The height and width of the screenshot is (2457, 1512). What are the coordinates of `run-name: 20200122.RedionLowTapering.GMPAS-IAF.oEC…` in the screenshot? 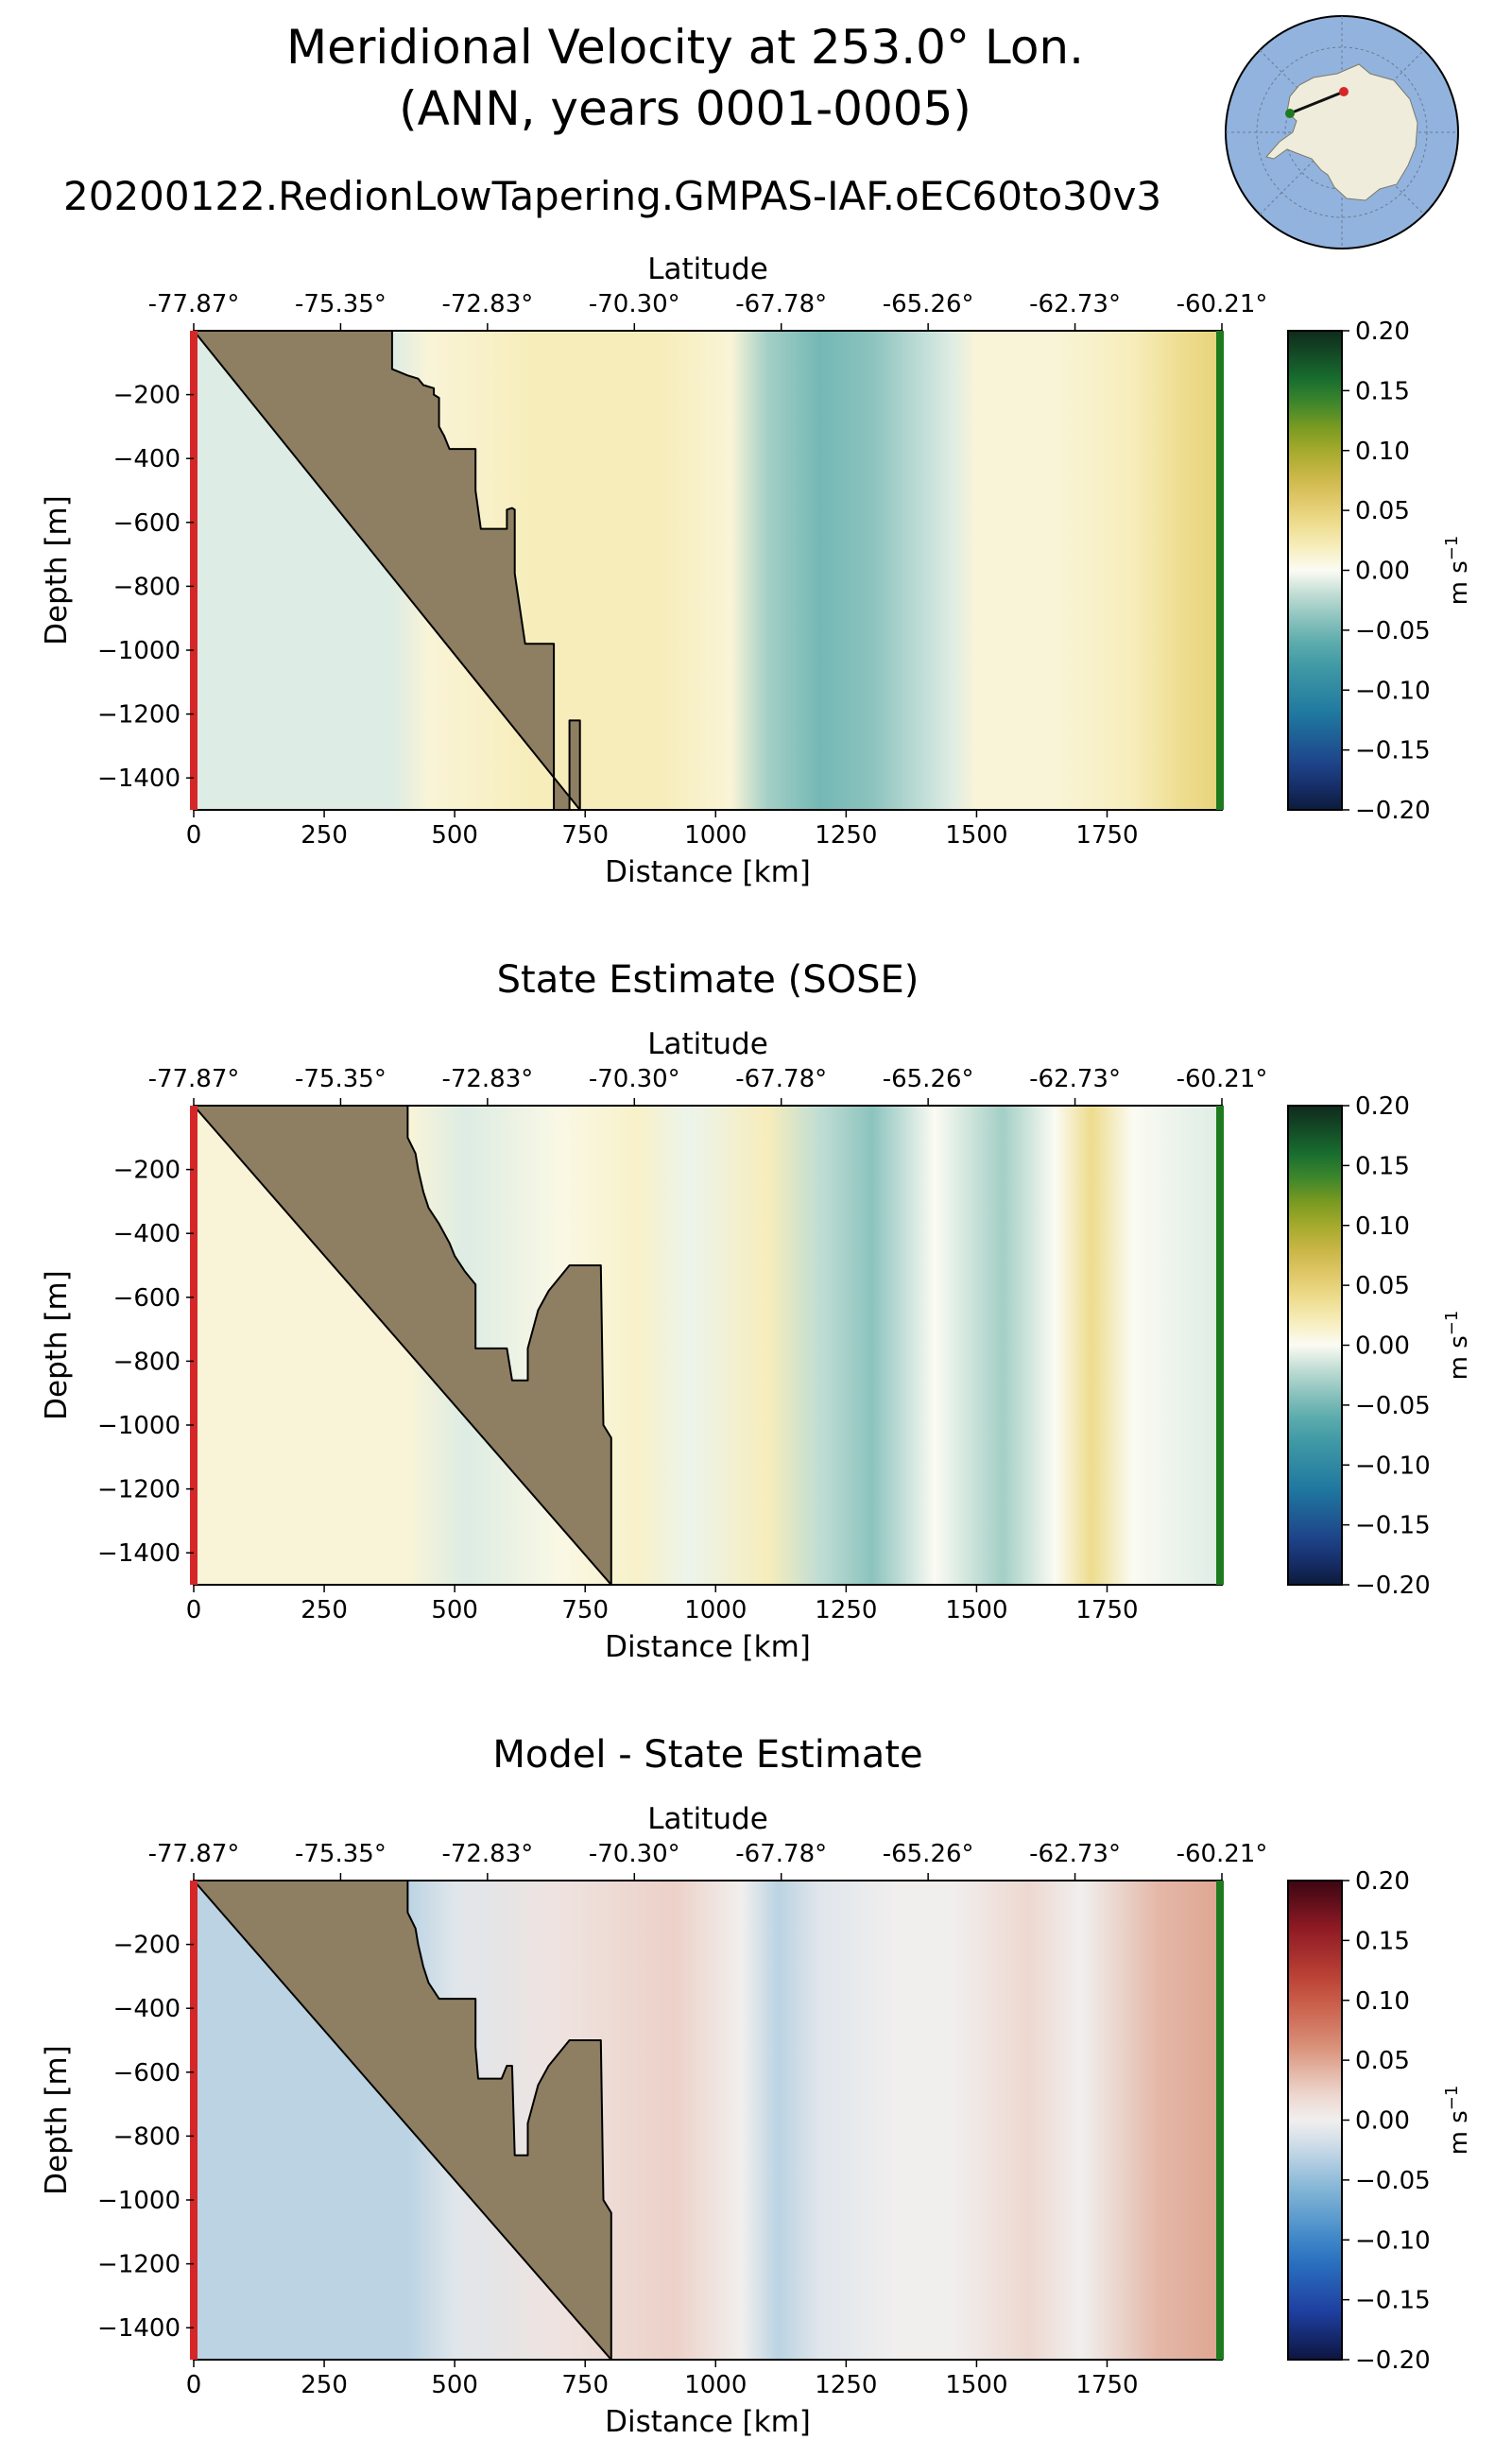 It's located at (612, 196).